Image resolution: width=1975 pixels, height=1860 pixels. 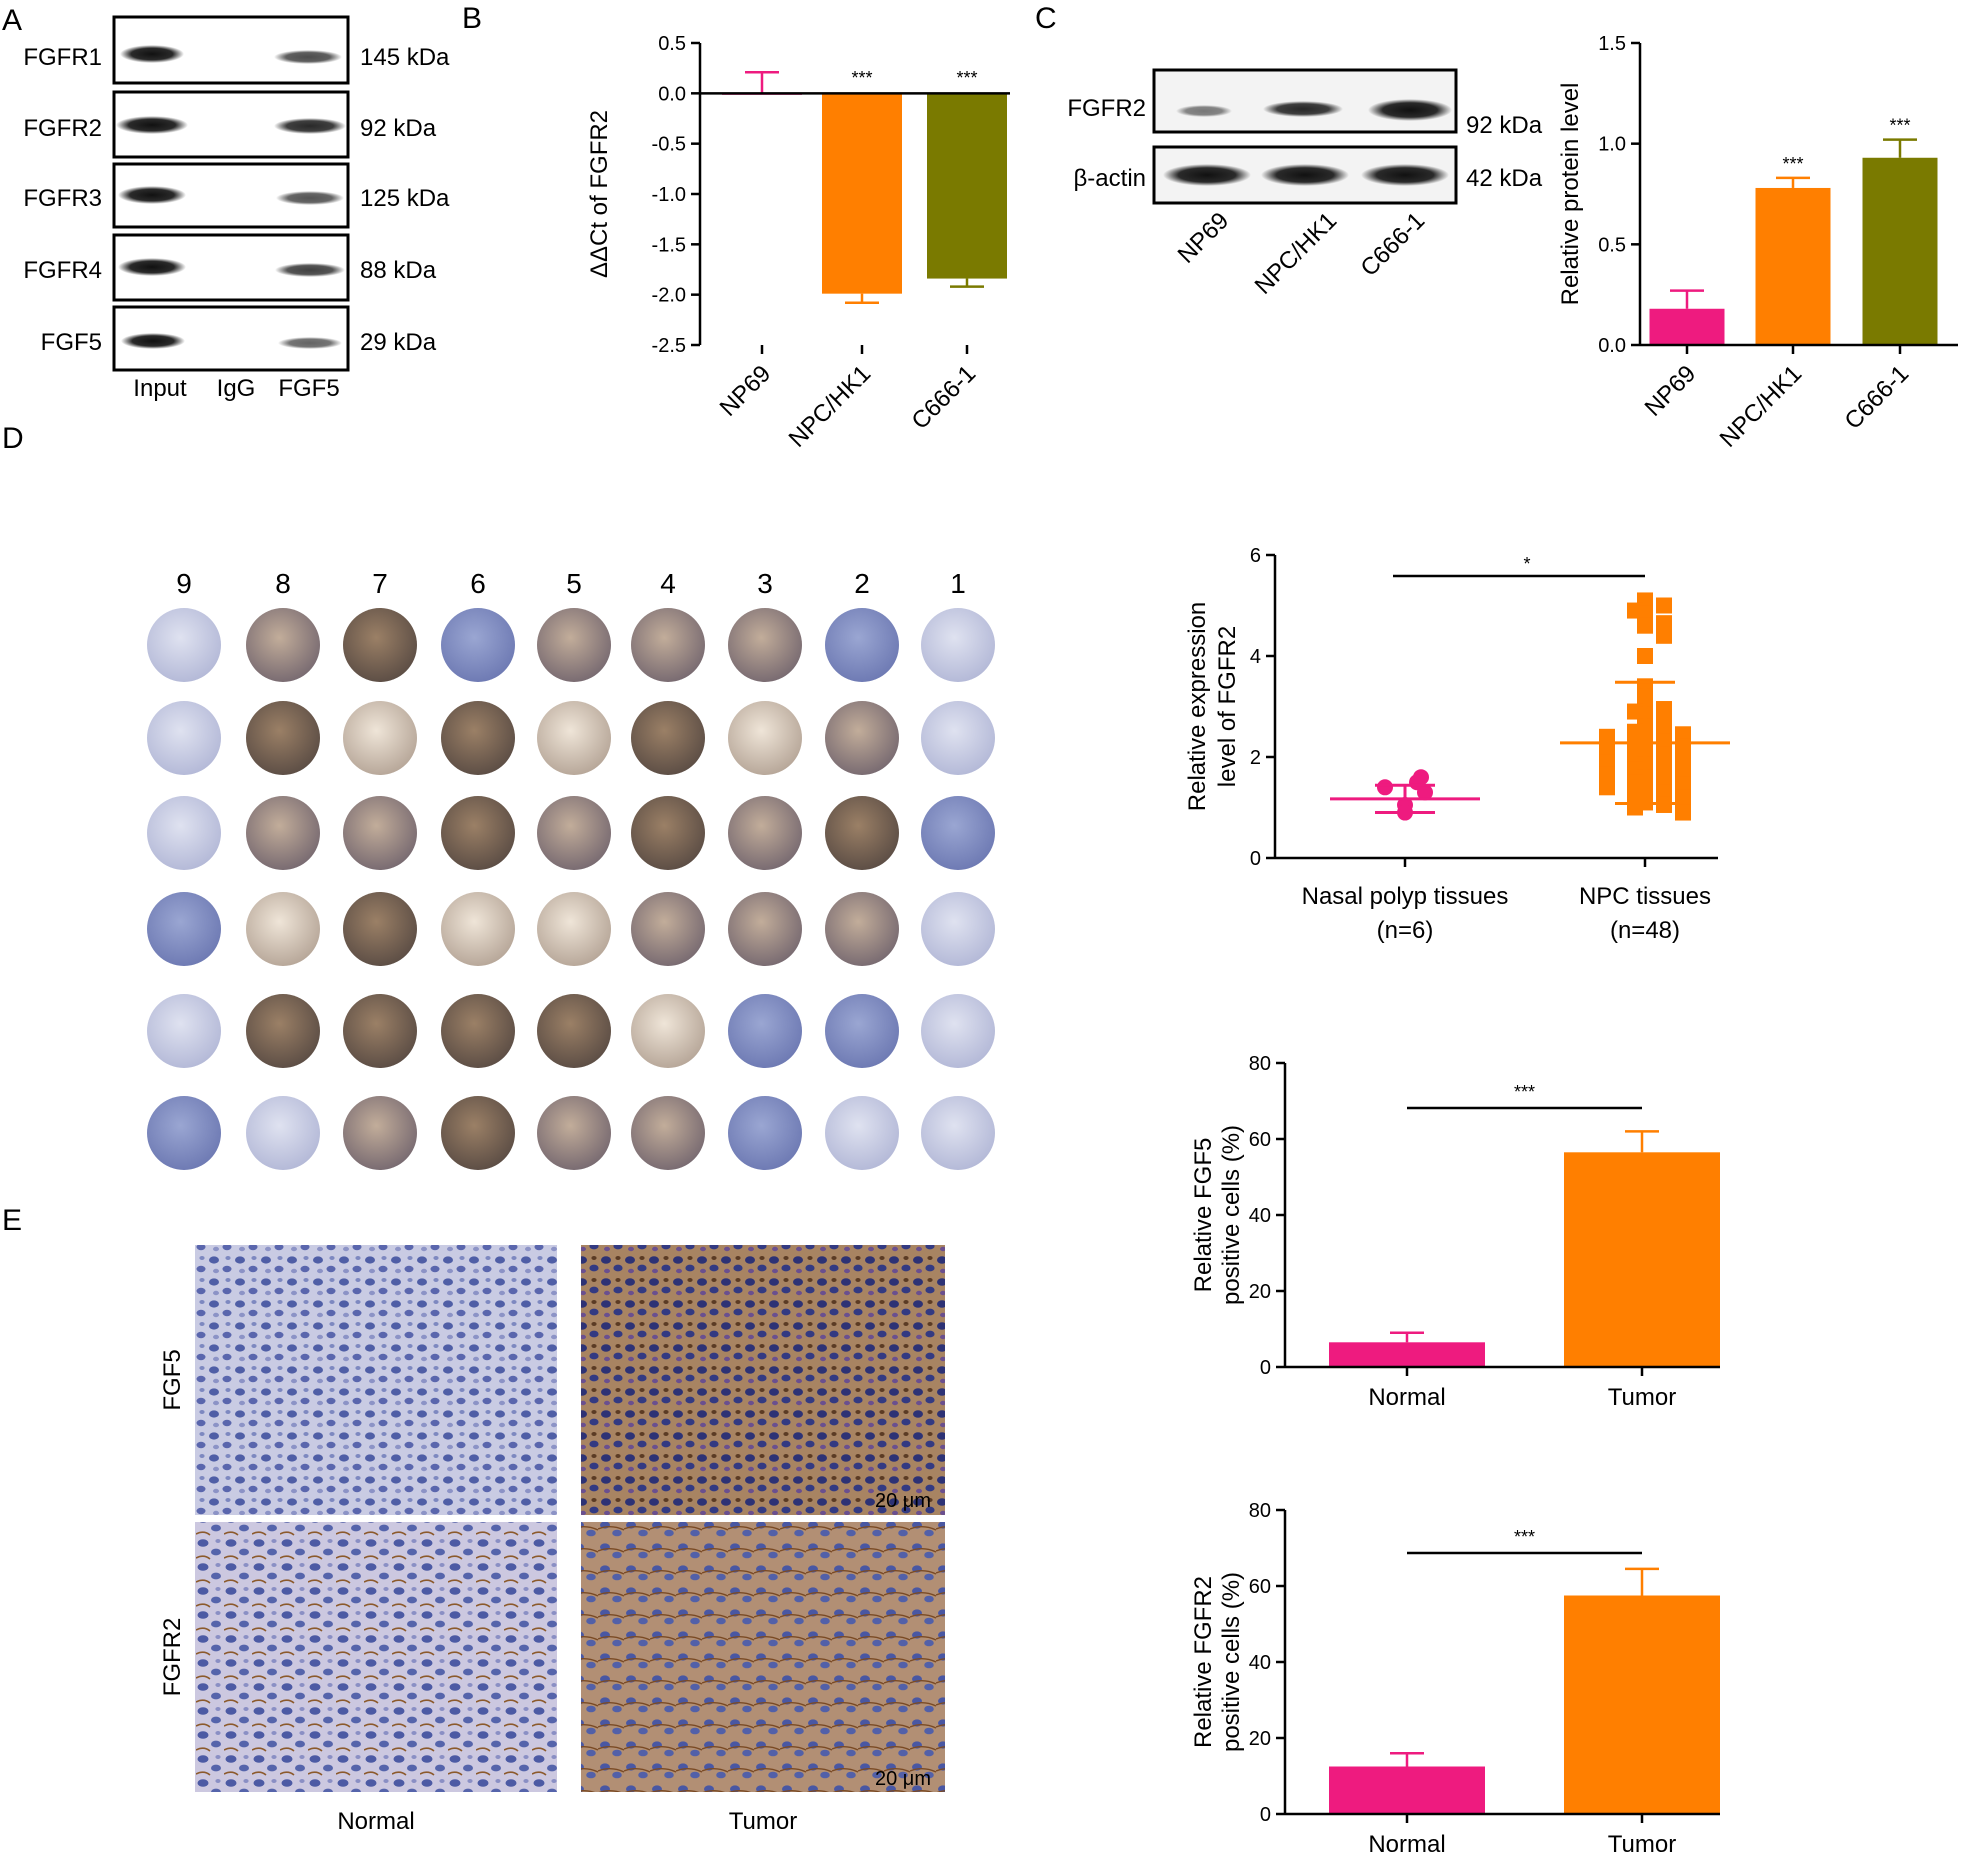 What do you see at coordinates (1110, 178) in the screenshot?
I see `blot-label: β-actin` at bounding box center [1110, 178].